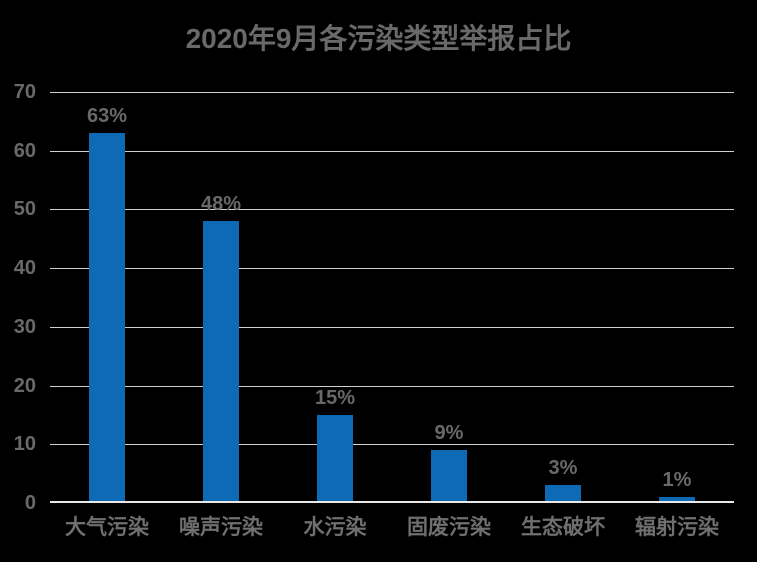 The width and height of the screenshot is (757, 562). What do you see at coordinates (30, 503) in the screenshot?
I see `y-tick-label: 0` at bounding box center [30, 503].